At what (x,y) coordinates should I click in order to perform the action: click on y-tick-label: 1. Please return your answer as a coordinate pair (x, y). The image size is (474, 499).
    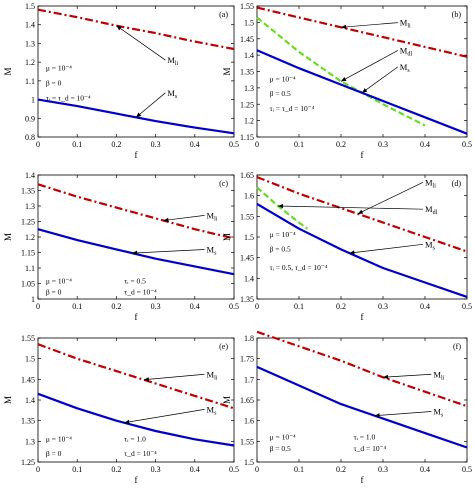
    Looking at the image, I should click on (33, 299).